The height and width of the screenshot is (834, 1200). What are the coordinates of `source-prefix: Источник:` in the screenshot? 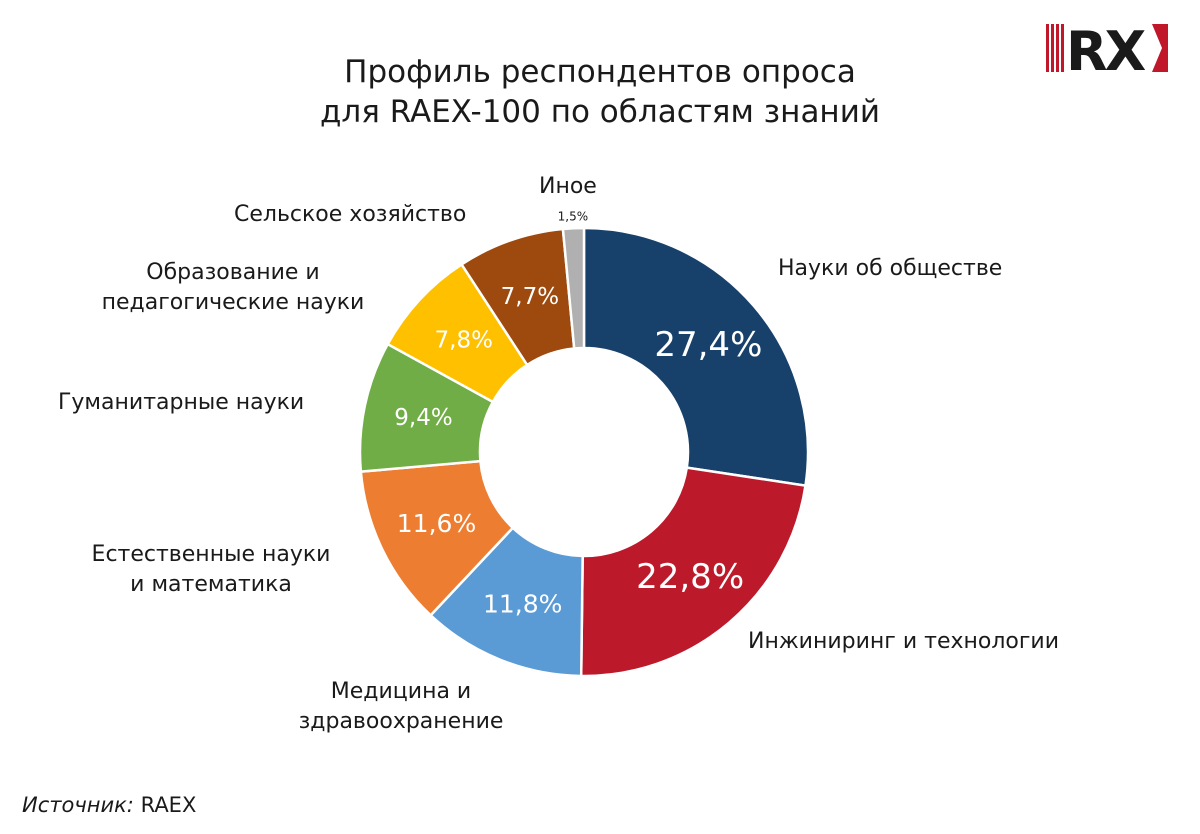 It's located at (78, 805).